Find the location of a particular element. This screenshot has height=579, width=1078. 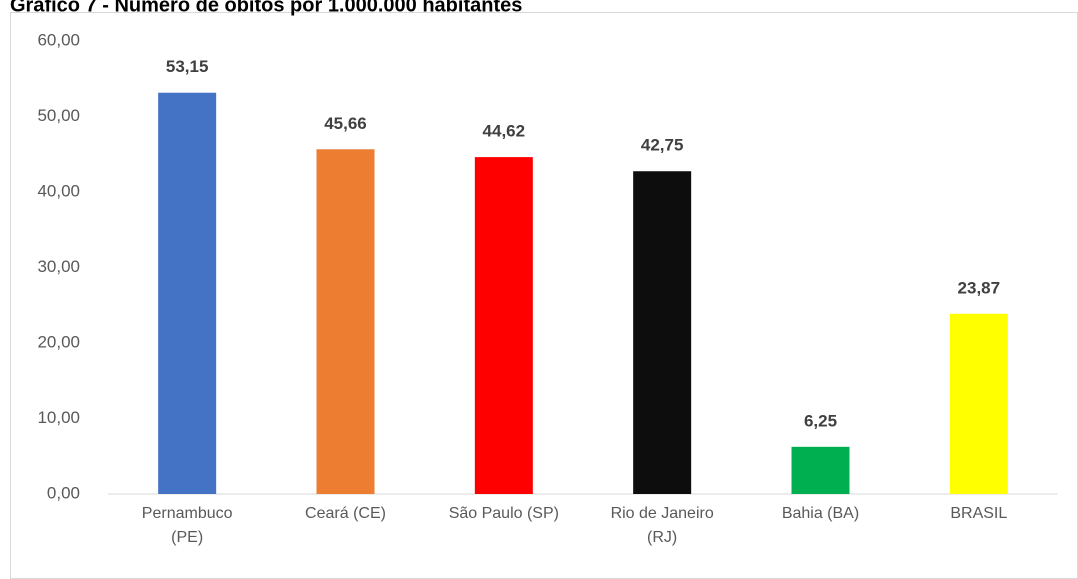

x-tick-label-box: BRASIL is located at coordinates (979, 513).